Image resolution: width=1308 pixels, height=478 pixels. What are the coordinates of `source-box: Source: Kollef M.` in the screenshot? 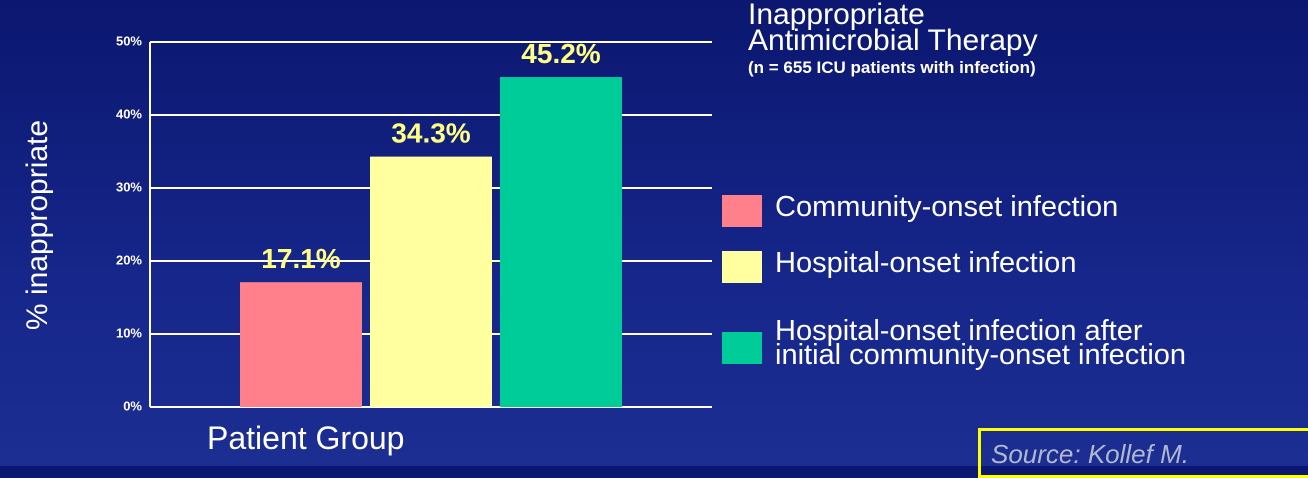 It's located at (1143, 453).